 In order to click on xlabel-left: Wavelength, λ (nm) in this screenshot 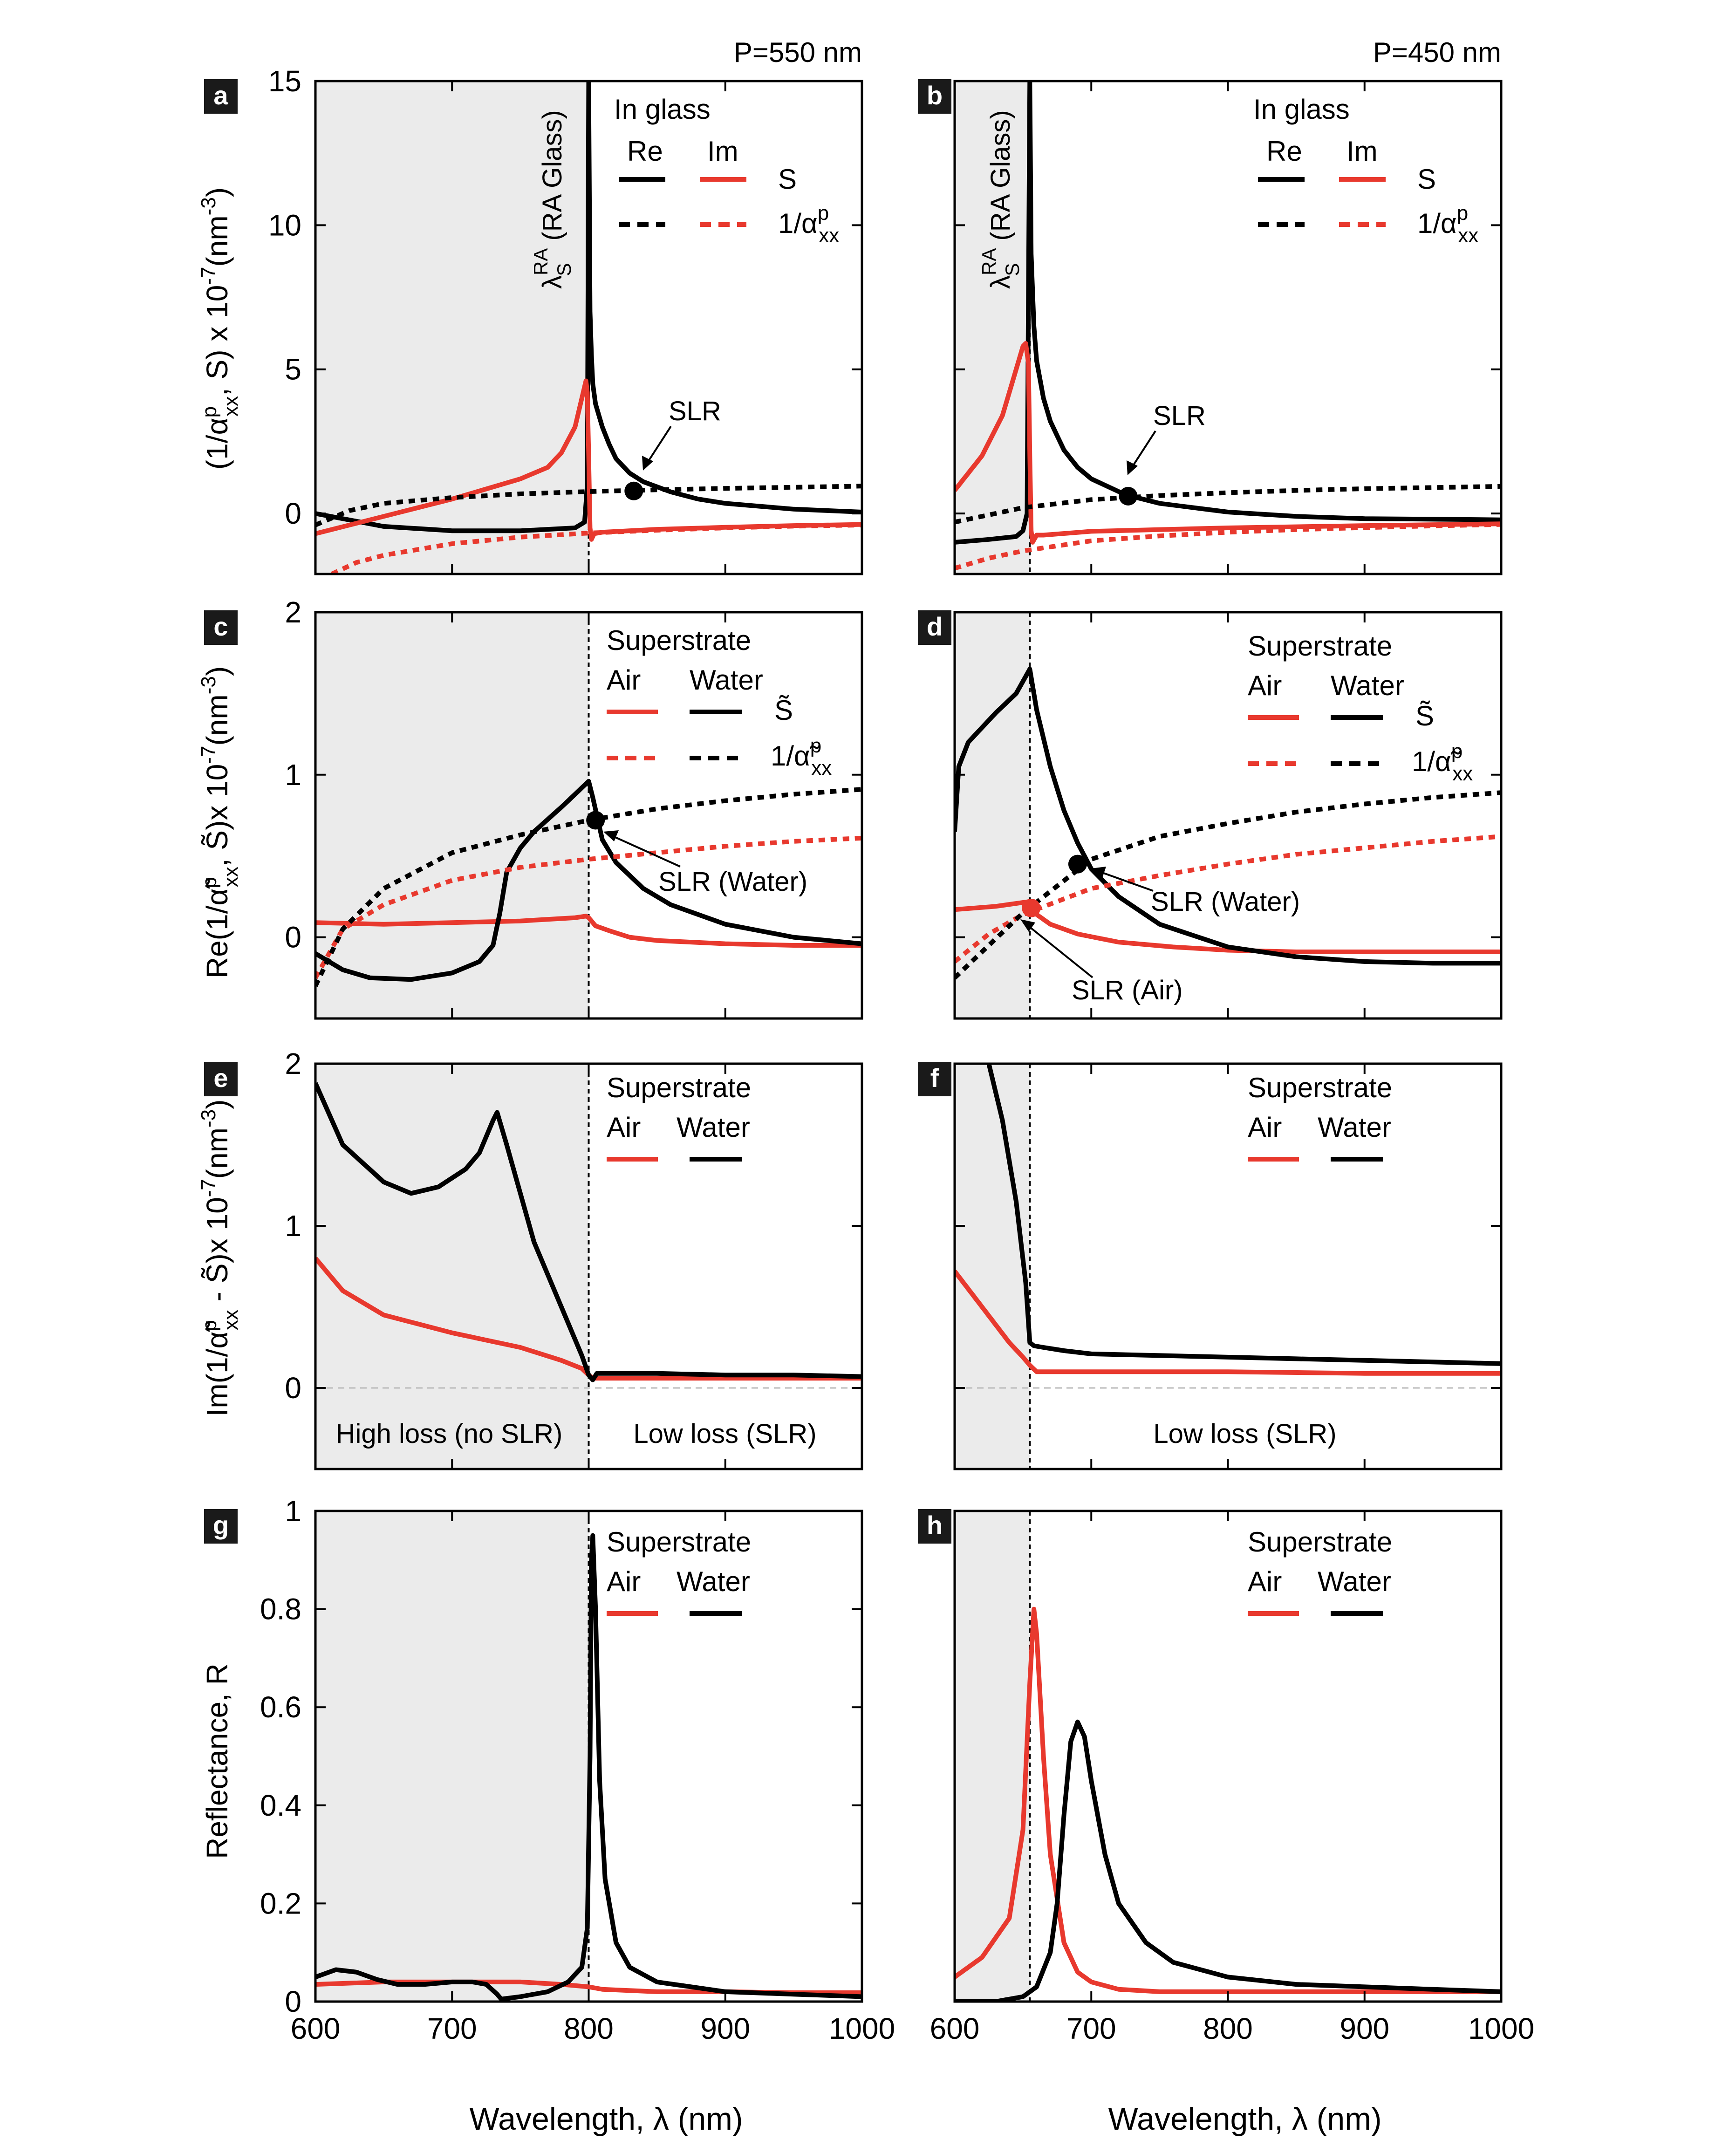, I will do `click(606, 2119)`.